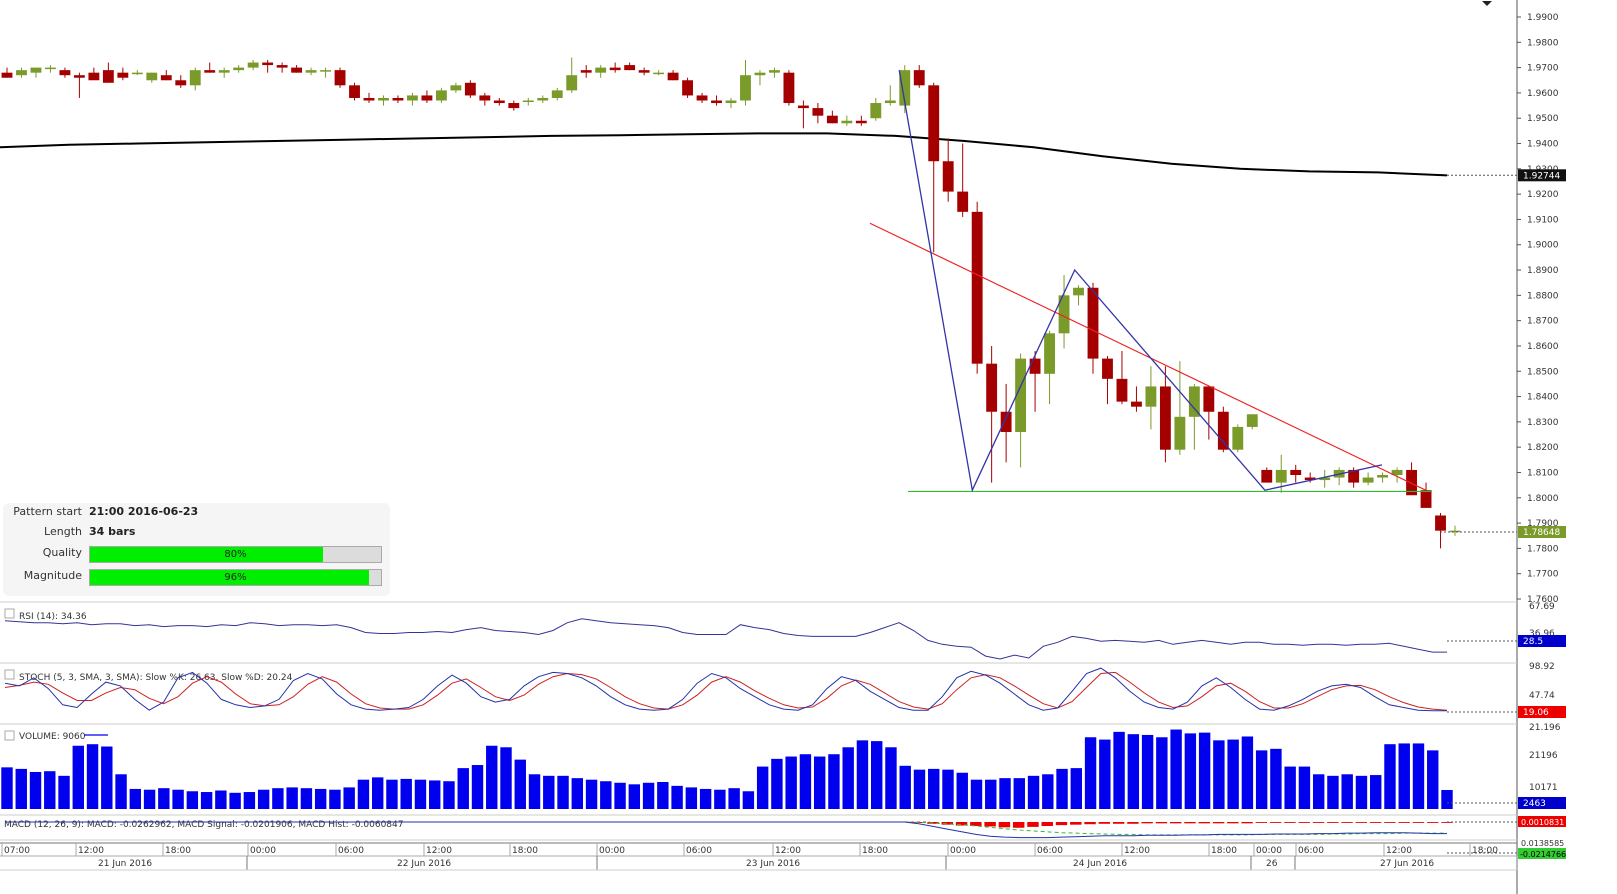 Image resolution: width=1617 pixels, height=894 pixels. I want to click on macd-last-box, so click(1542, 821).